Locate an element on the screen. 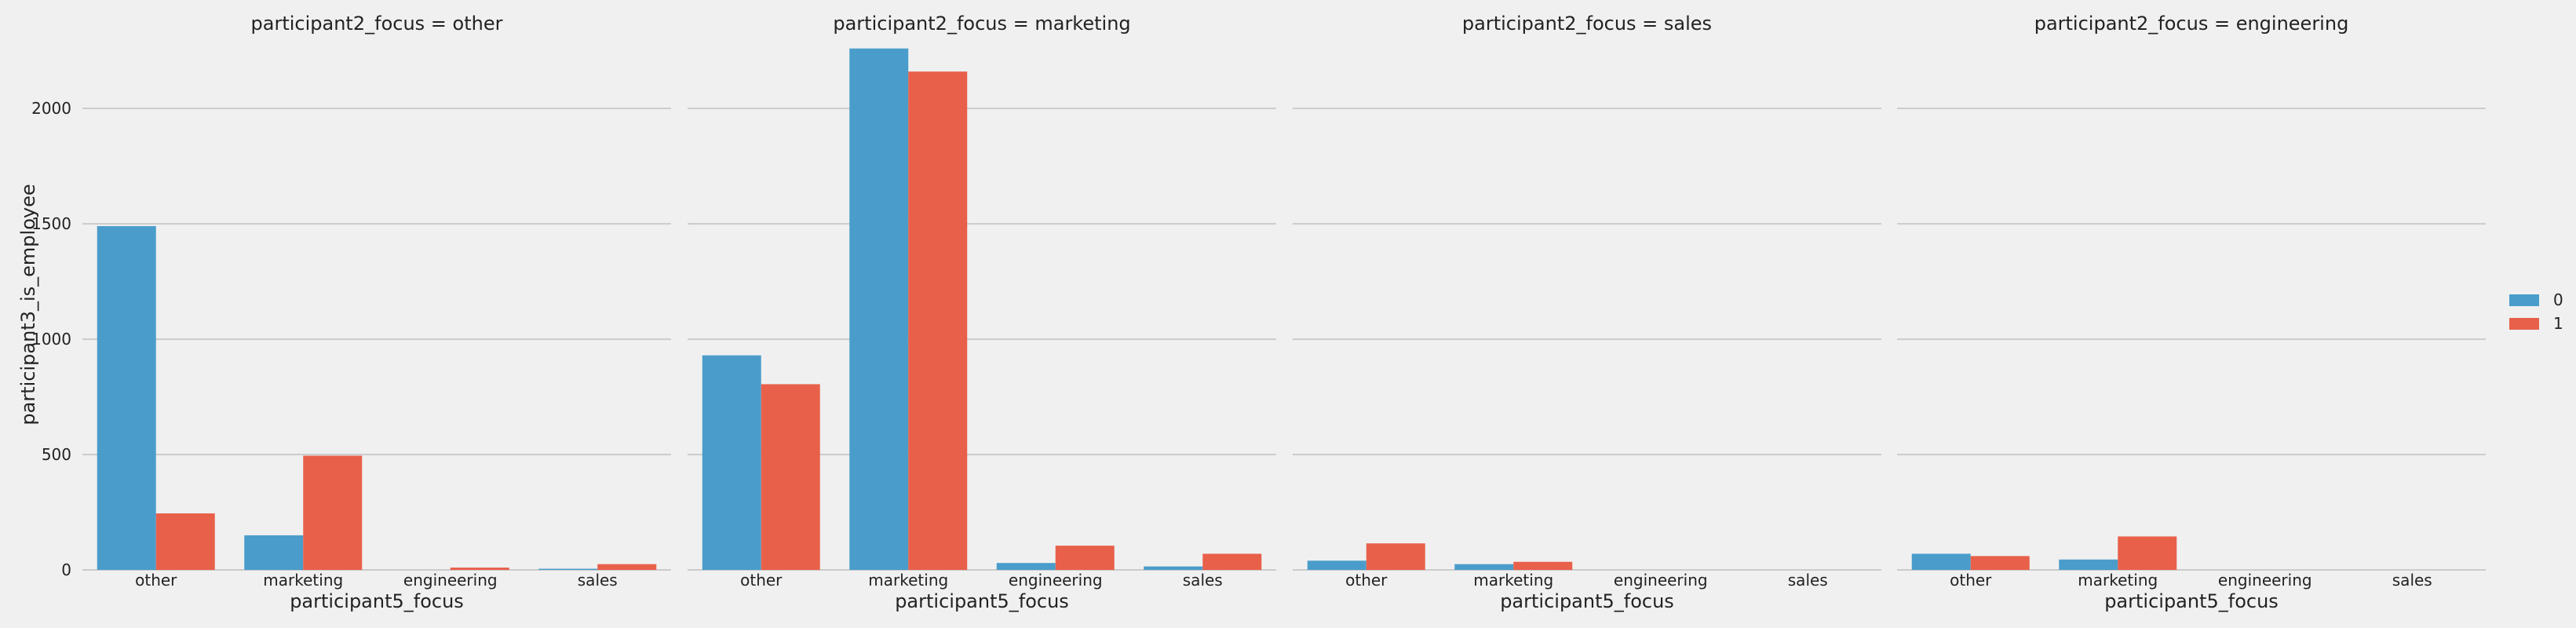 The width and height of the screenshot is (2576, 628). y-tick-label: 1000 is located at coordinates (51, 339).